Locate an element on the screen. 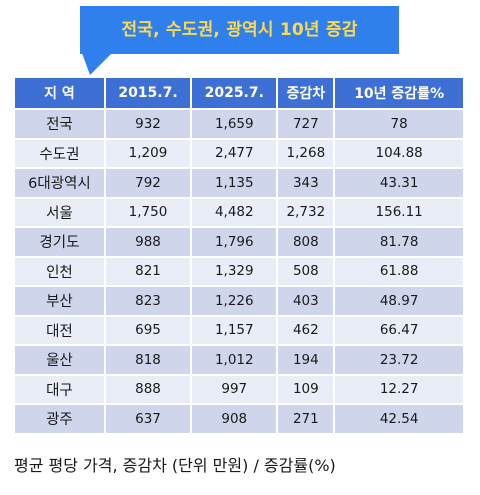  header-difference: 증감차 is located at coordinates (306, 93).